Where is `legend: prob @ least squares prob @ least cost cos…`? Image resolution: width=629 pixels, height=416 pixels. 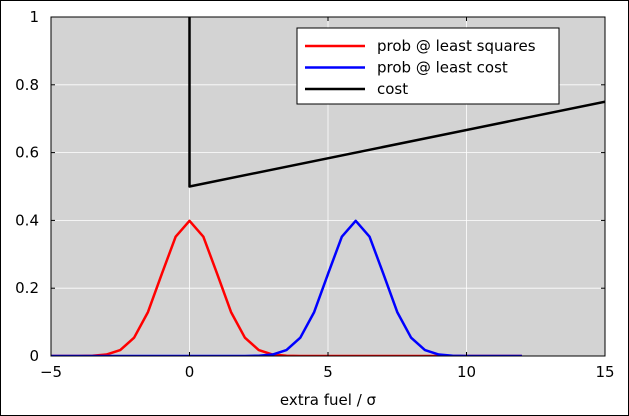
legend: prob @ least squares prob @ least cost cos… is located at coordinates (428, 66).